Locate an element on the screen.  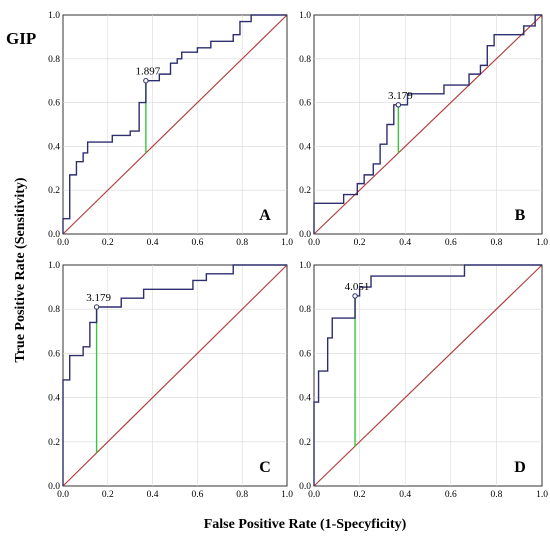
panel-b-y-tick-label: 0.2 is located at coordinates (305, 191).